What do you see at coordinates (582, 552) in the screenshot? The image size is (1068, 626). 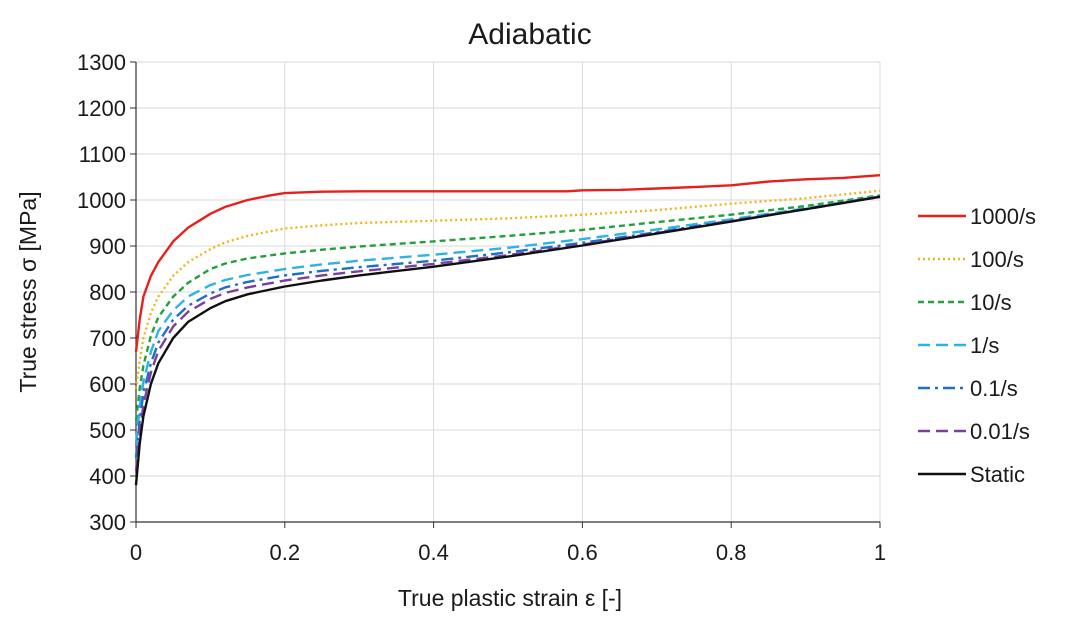 I see `x-tick-label: 0.6` at bounding box center [582, 552].